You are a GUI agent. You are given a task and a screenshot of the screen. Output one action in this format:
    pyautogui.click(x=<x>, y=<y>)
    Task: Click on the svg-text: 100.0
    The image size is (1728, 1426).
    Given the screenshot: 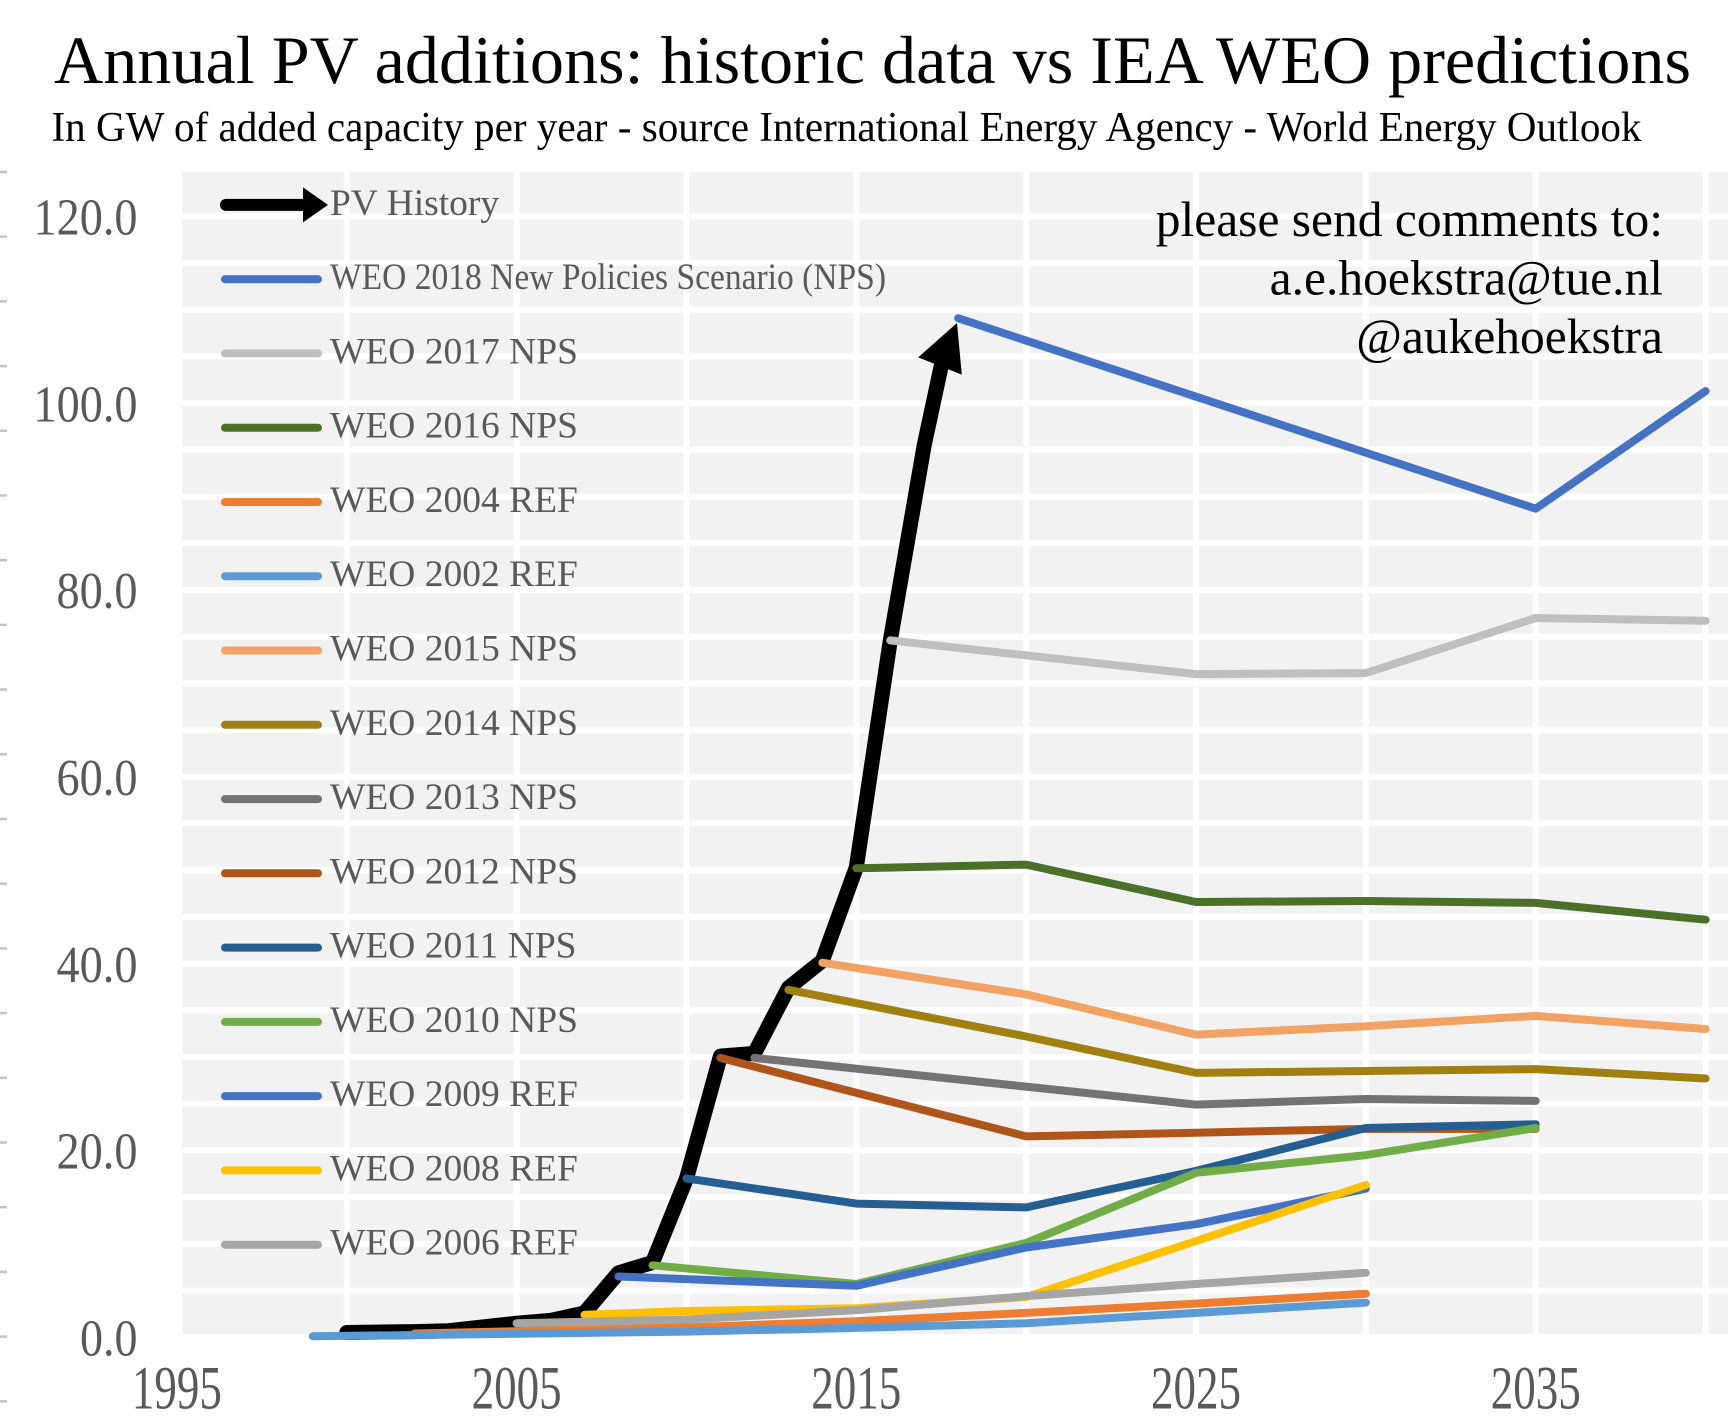 What is the action you would take?
    pyautogui.click(x=86, y=404)
    